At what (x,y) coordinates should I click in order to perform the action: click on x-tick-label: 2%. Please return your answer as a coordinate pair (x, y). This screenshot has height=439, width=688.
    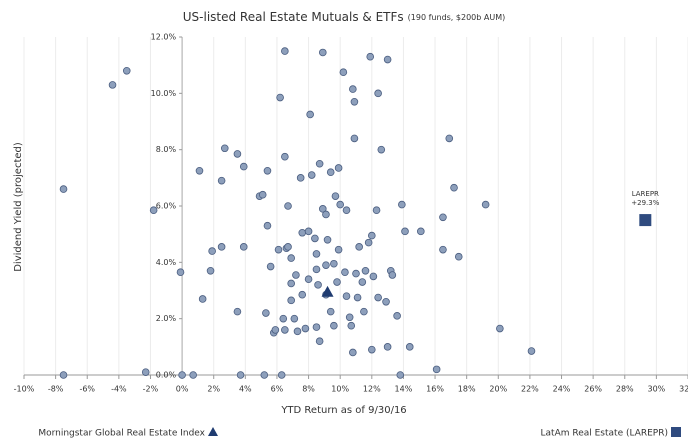
    Looking at the image, I should click on (213, 389).